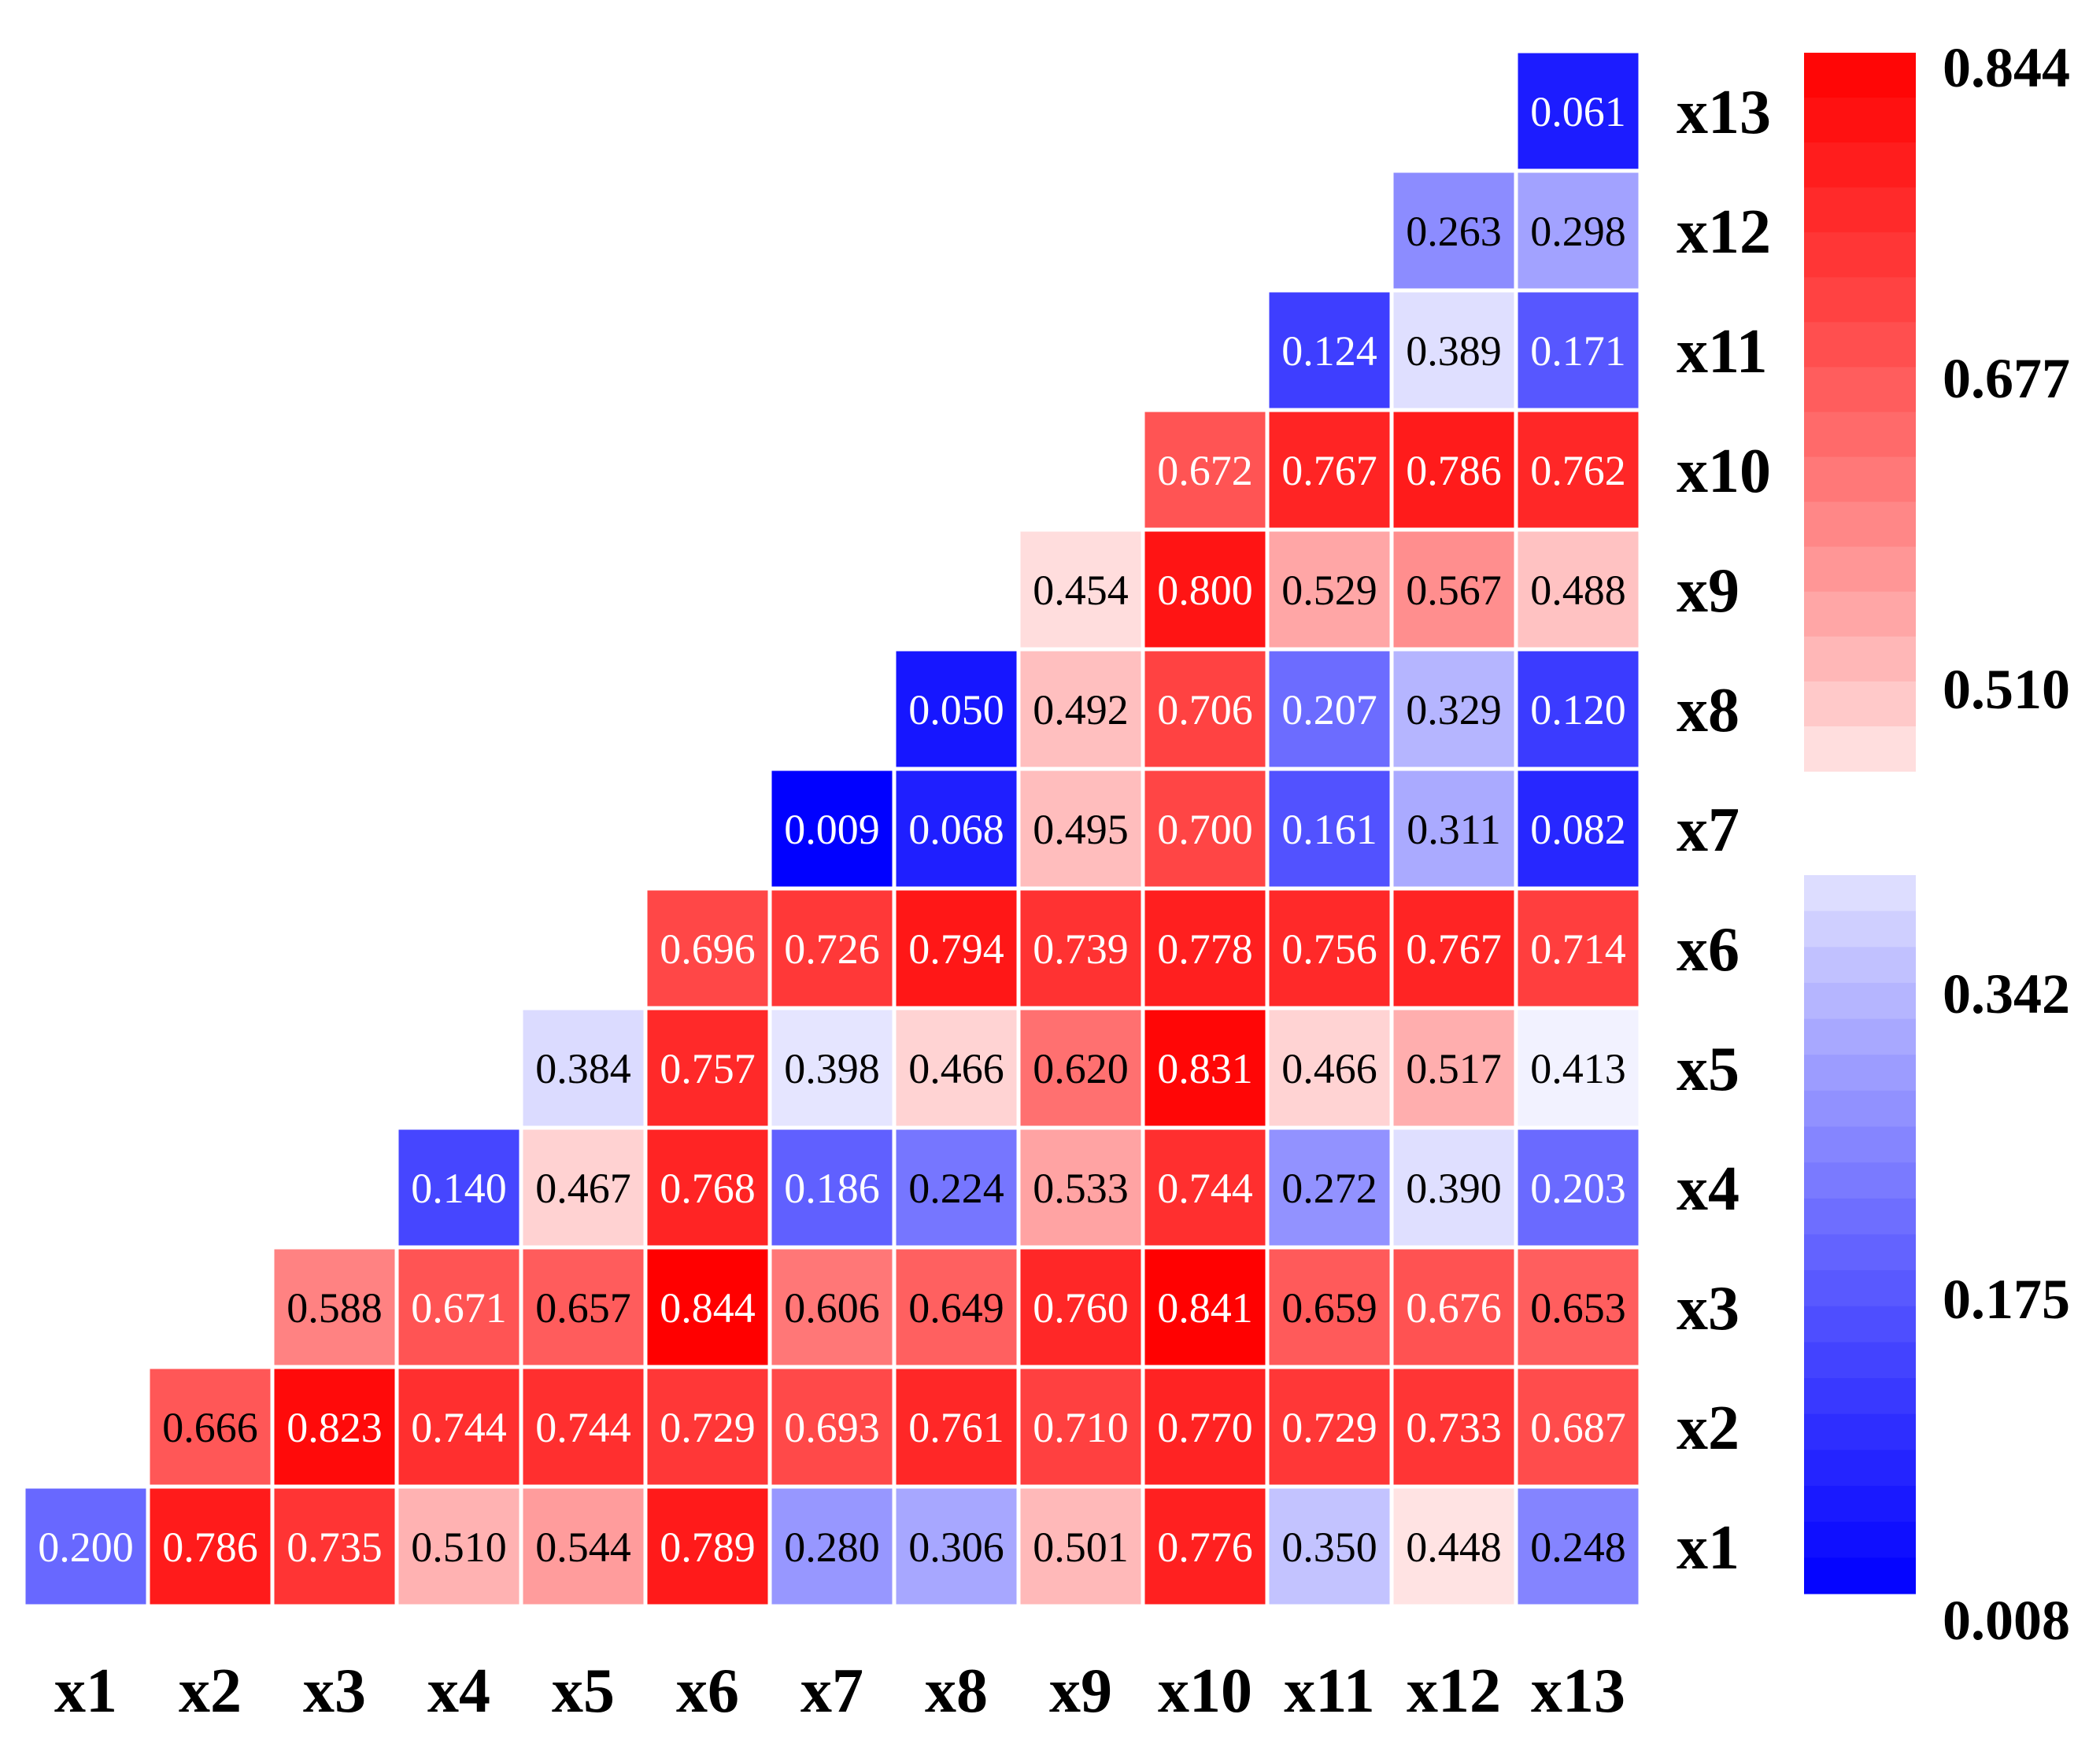 This screenshot has height=1740, width=2100. I want to click on cell-value-label: 0.272, so click(1329, 1188).